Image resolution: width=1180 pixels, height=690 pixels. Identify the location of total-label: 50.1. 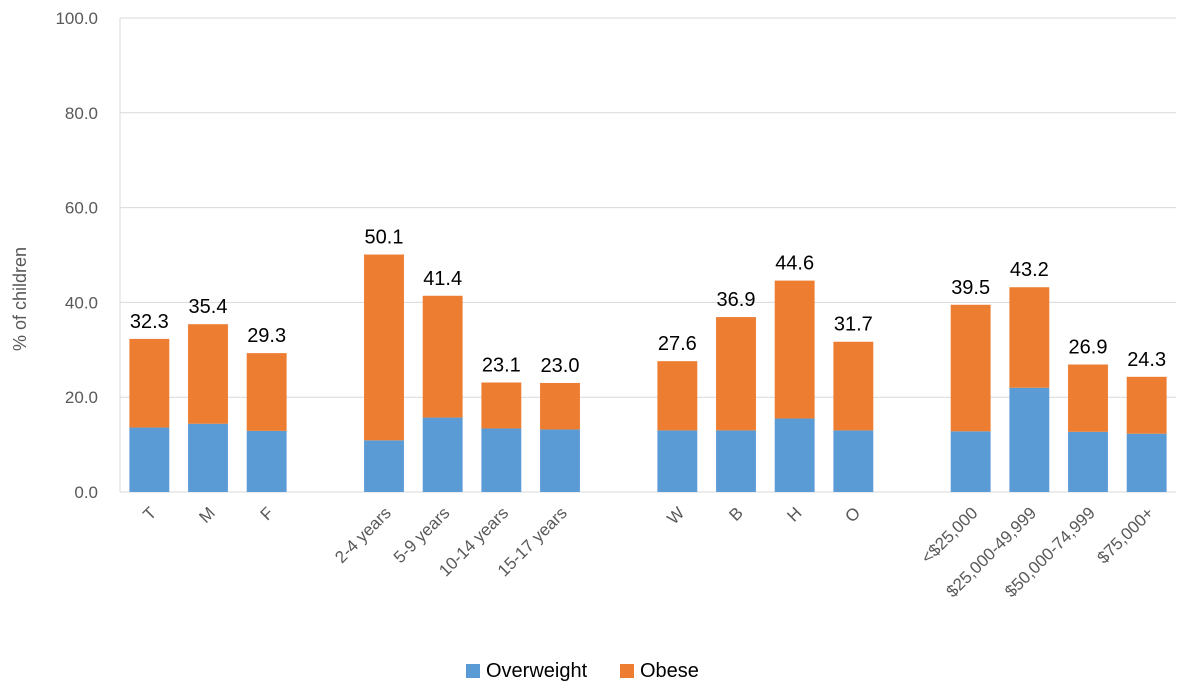
(384, 238).